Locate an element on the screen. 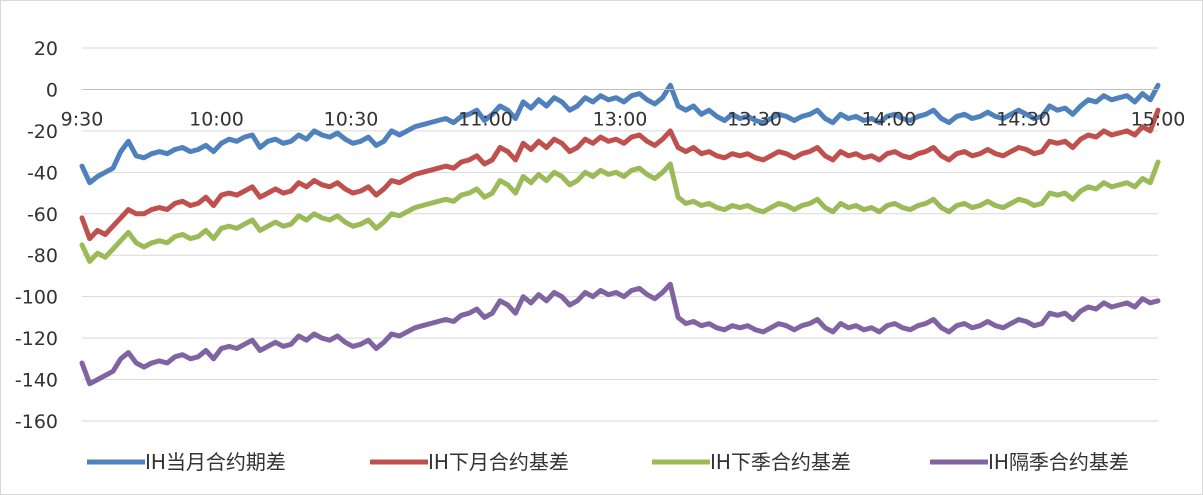 The width and height of the screenshot is (1203, 495). legend-item-ih-far-quarter: IH隔季合约基差 is located at coordinates (1029, 462).